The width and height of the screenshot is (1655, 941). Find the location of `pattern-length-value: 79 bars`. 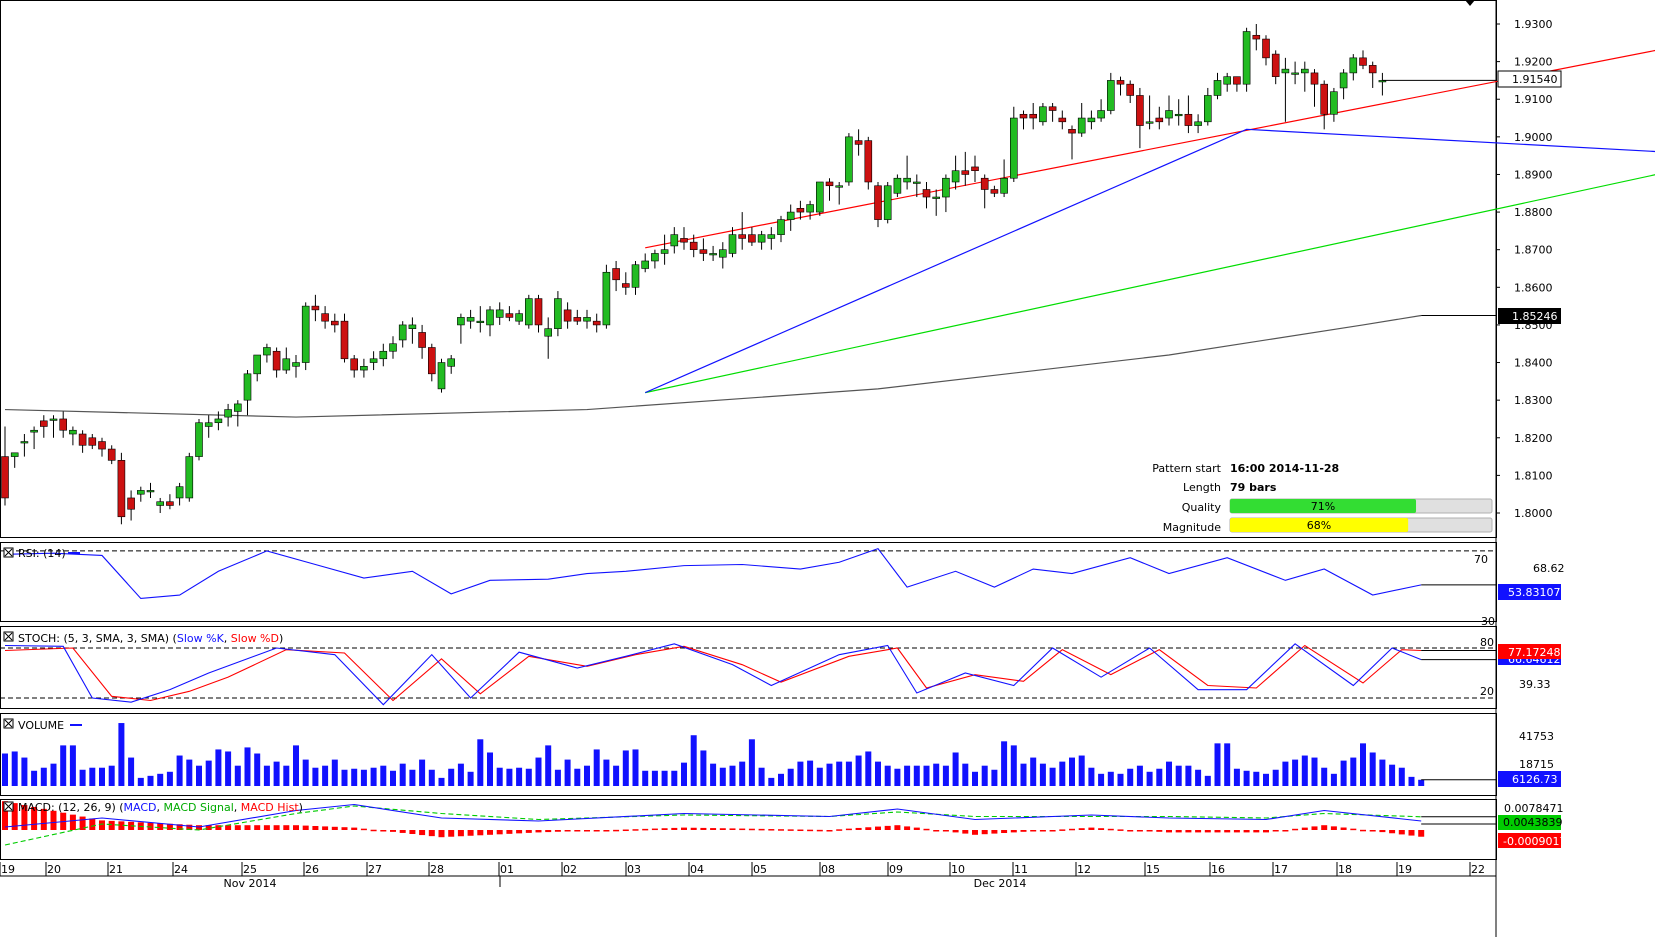

pattern-length-value: 79 bars is located at coordinates (1253, 487).